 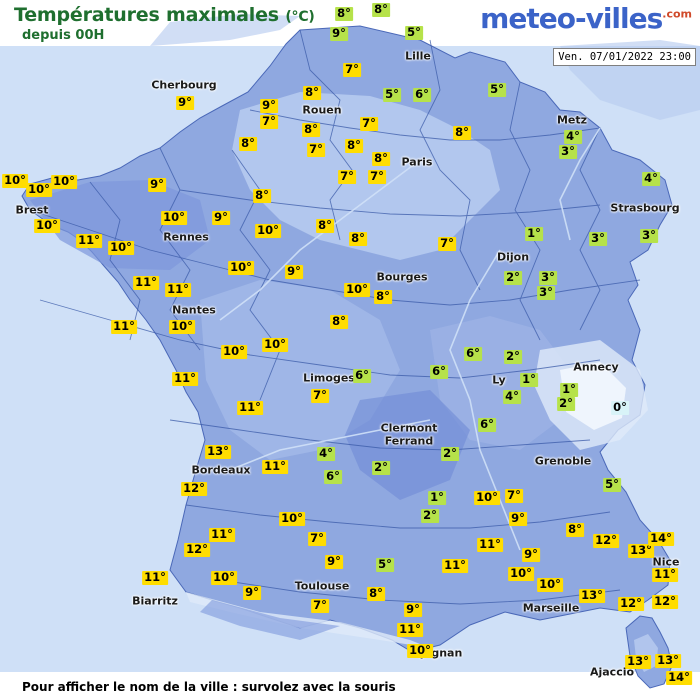 I want to click on temperature-marker: 0°, so click(x=620, y=407).